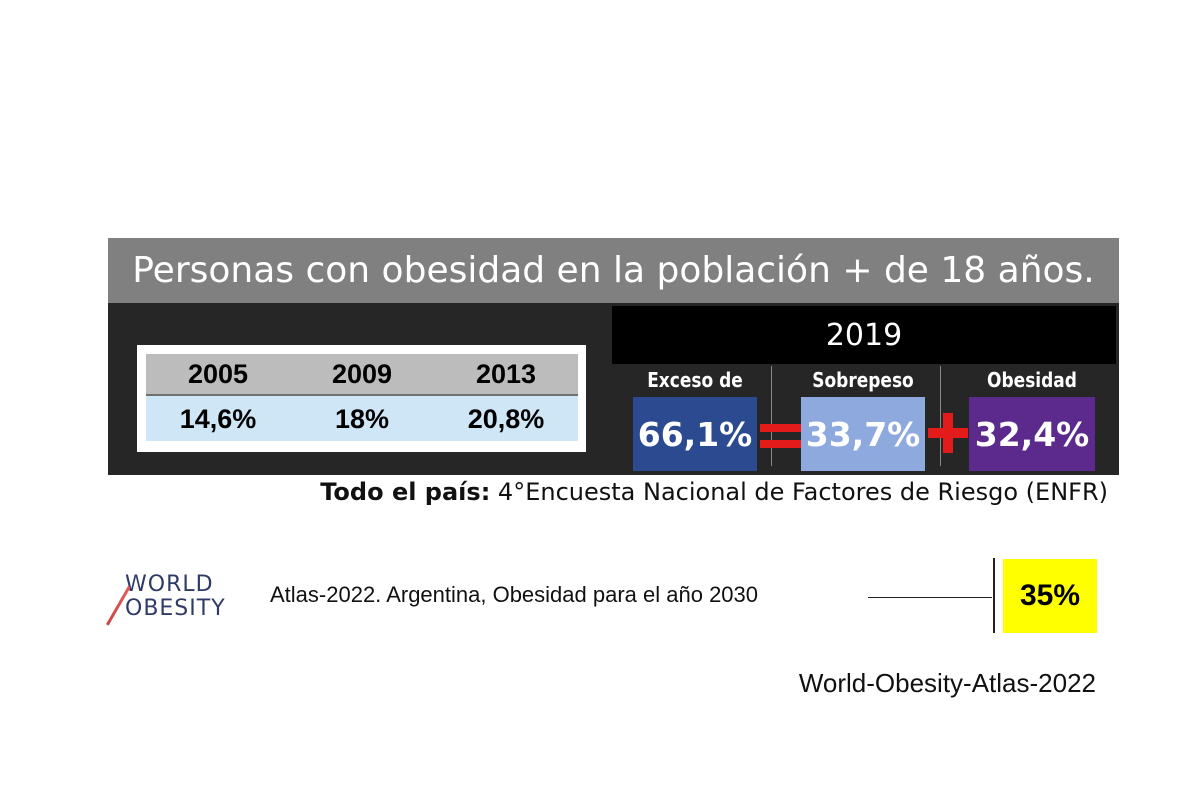  I want to click on world-obesity-logo: WORLD OBESITY, so click(183, 602).